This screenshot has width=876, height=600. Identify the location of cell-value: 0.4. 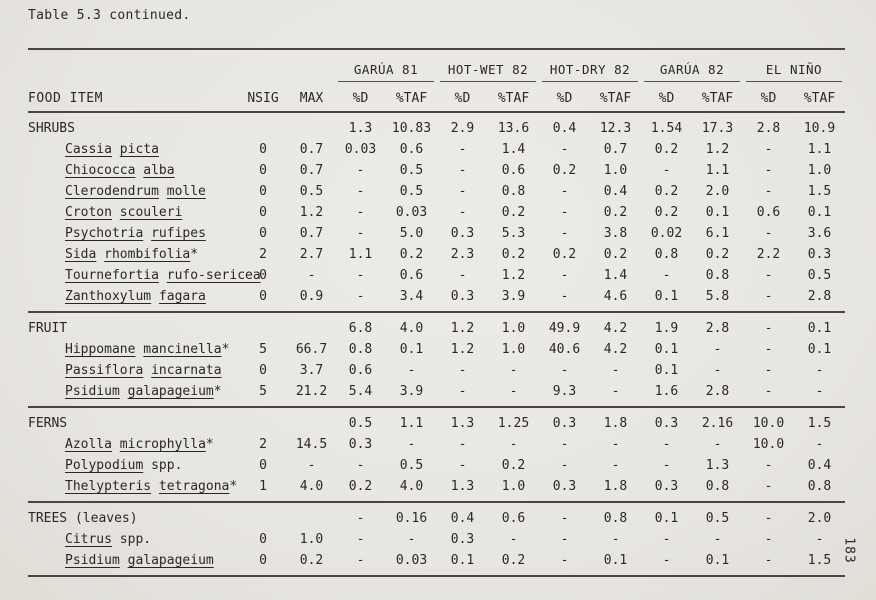
(819, 465).